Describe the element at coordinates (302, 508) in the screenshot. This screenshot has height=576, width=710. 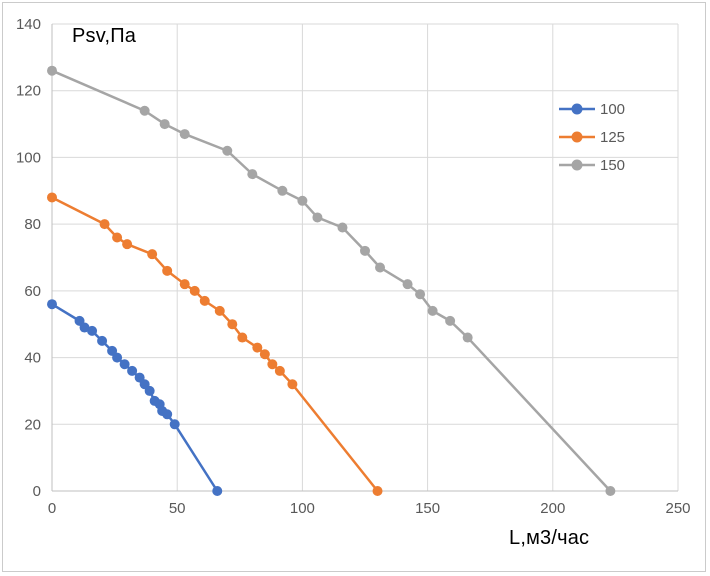
I see `x-tick-label: 100` at that location.